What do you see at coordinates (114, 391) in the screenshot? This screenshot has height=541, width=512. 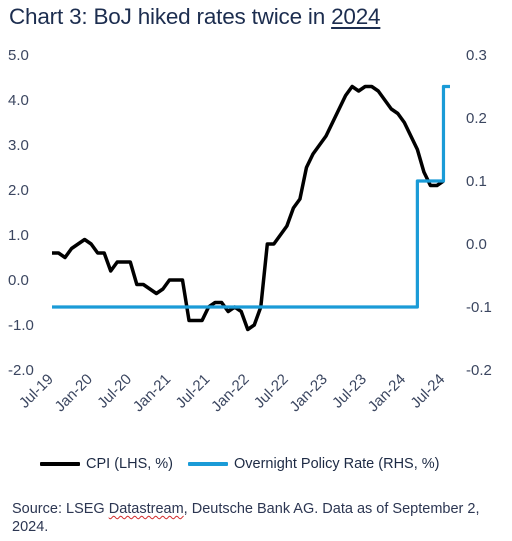 I see `x-tick-label: Jul-20` at bounding box center [114, 391].